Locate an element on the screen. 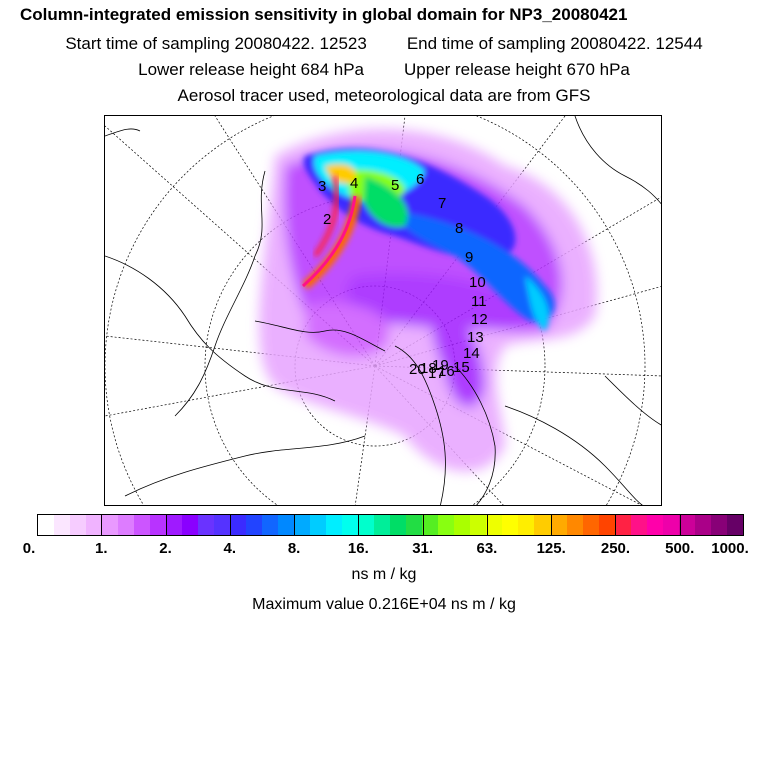 The image size is (768, 768). colorbar-tick-label: 250. is located at coordinates (615, 548).